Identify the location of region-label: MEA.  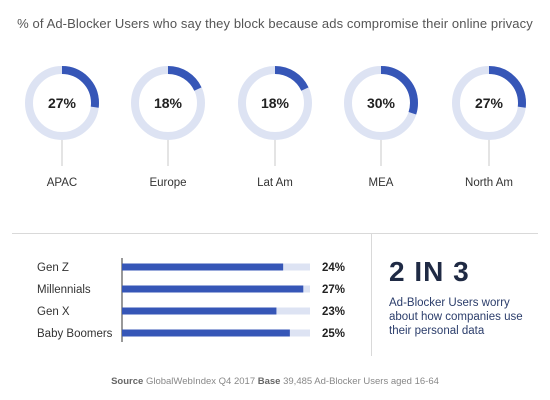
(381, 183).